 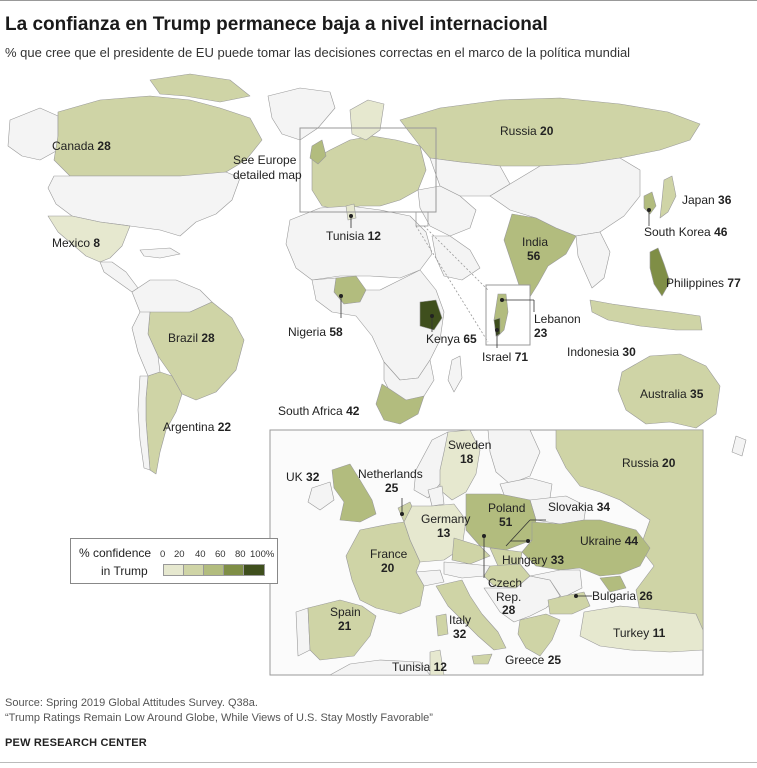 I want to click on czech-shape, so click(x=471, y=551).